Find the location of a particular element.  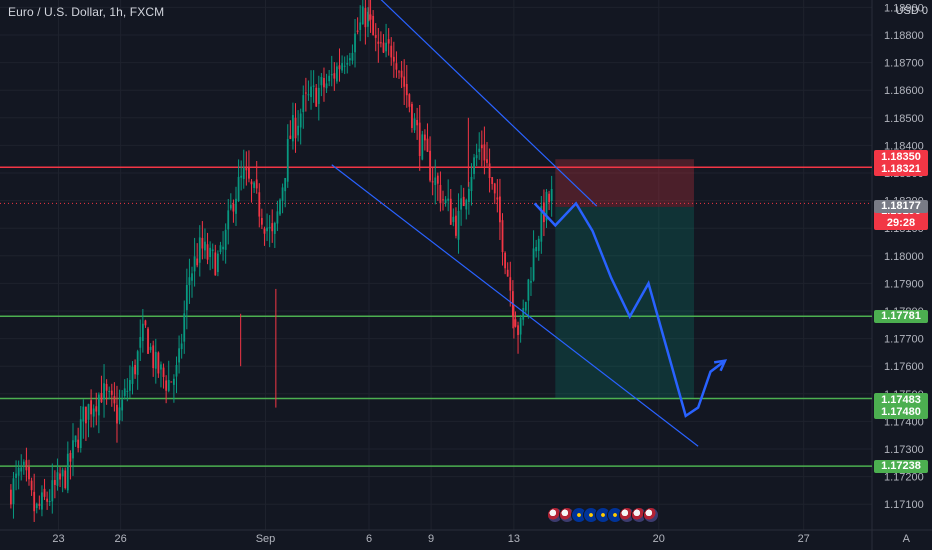

y-tick-label: 1.18700 is located at coordinates (904, 64).